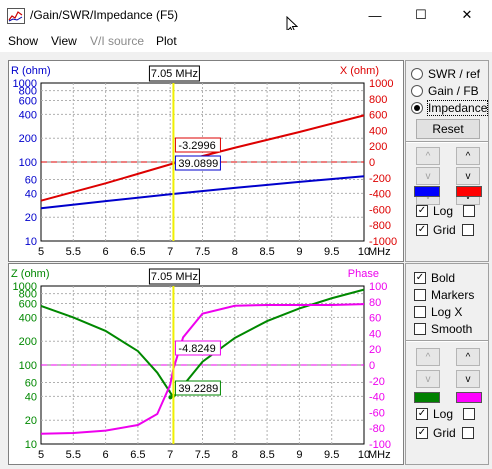  What do you see at coordinates (377, 413) in the screenshot?
I see `right-tick-label: -60` at bounding box center [377, 413].